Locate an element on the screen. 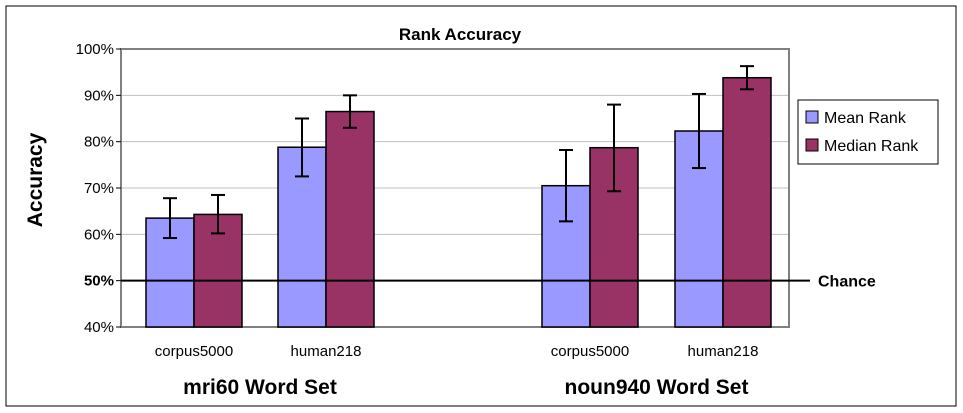 The width and height of the screenshot is (963, 413). y-axis-label: Accuracy is located at coordinates (35, 179).